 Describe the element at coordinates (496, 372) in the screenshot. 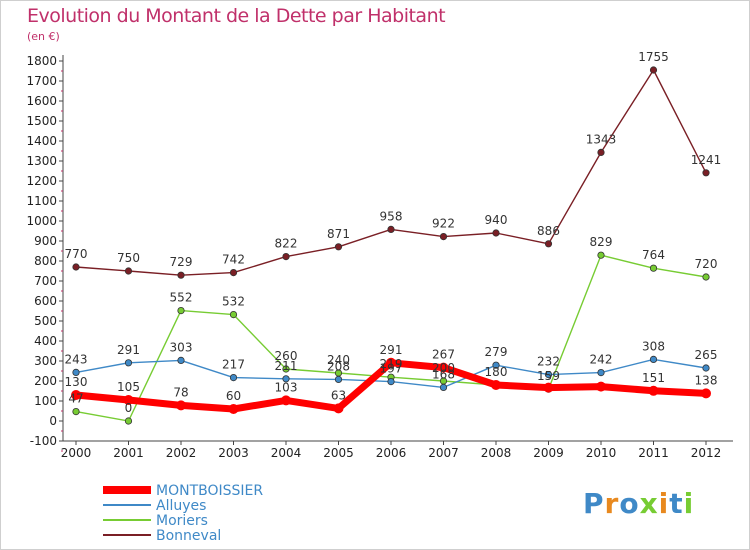

I see `data-label-moriers: 180` at that location.